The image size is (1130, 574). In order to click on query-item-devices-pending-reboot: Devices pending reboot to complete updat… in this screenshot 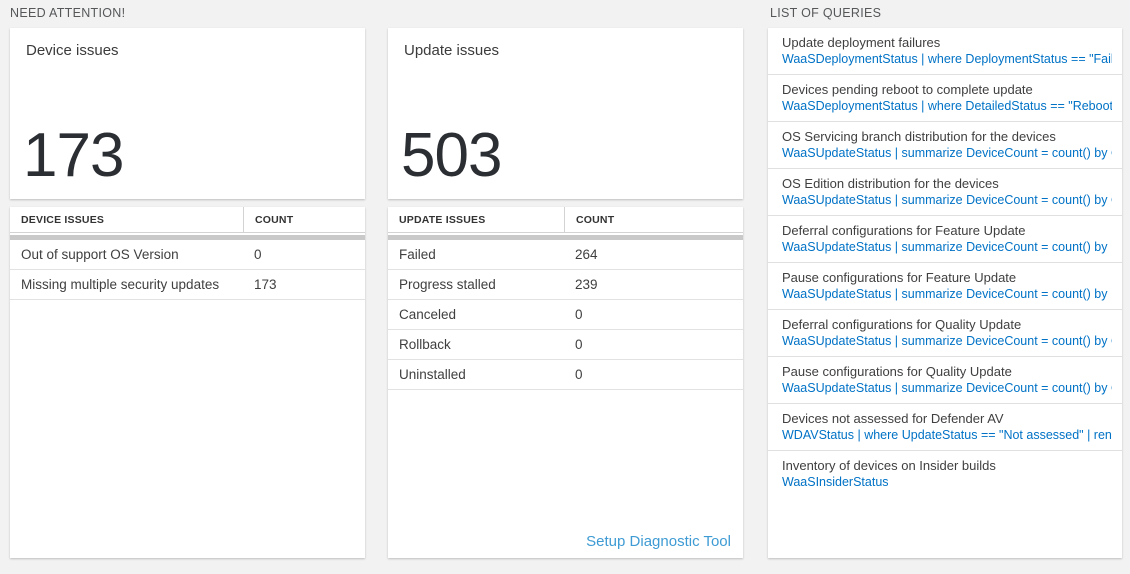, I will do `click(945, 98)`.